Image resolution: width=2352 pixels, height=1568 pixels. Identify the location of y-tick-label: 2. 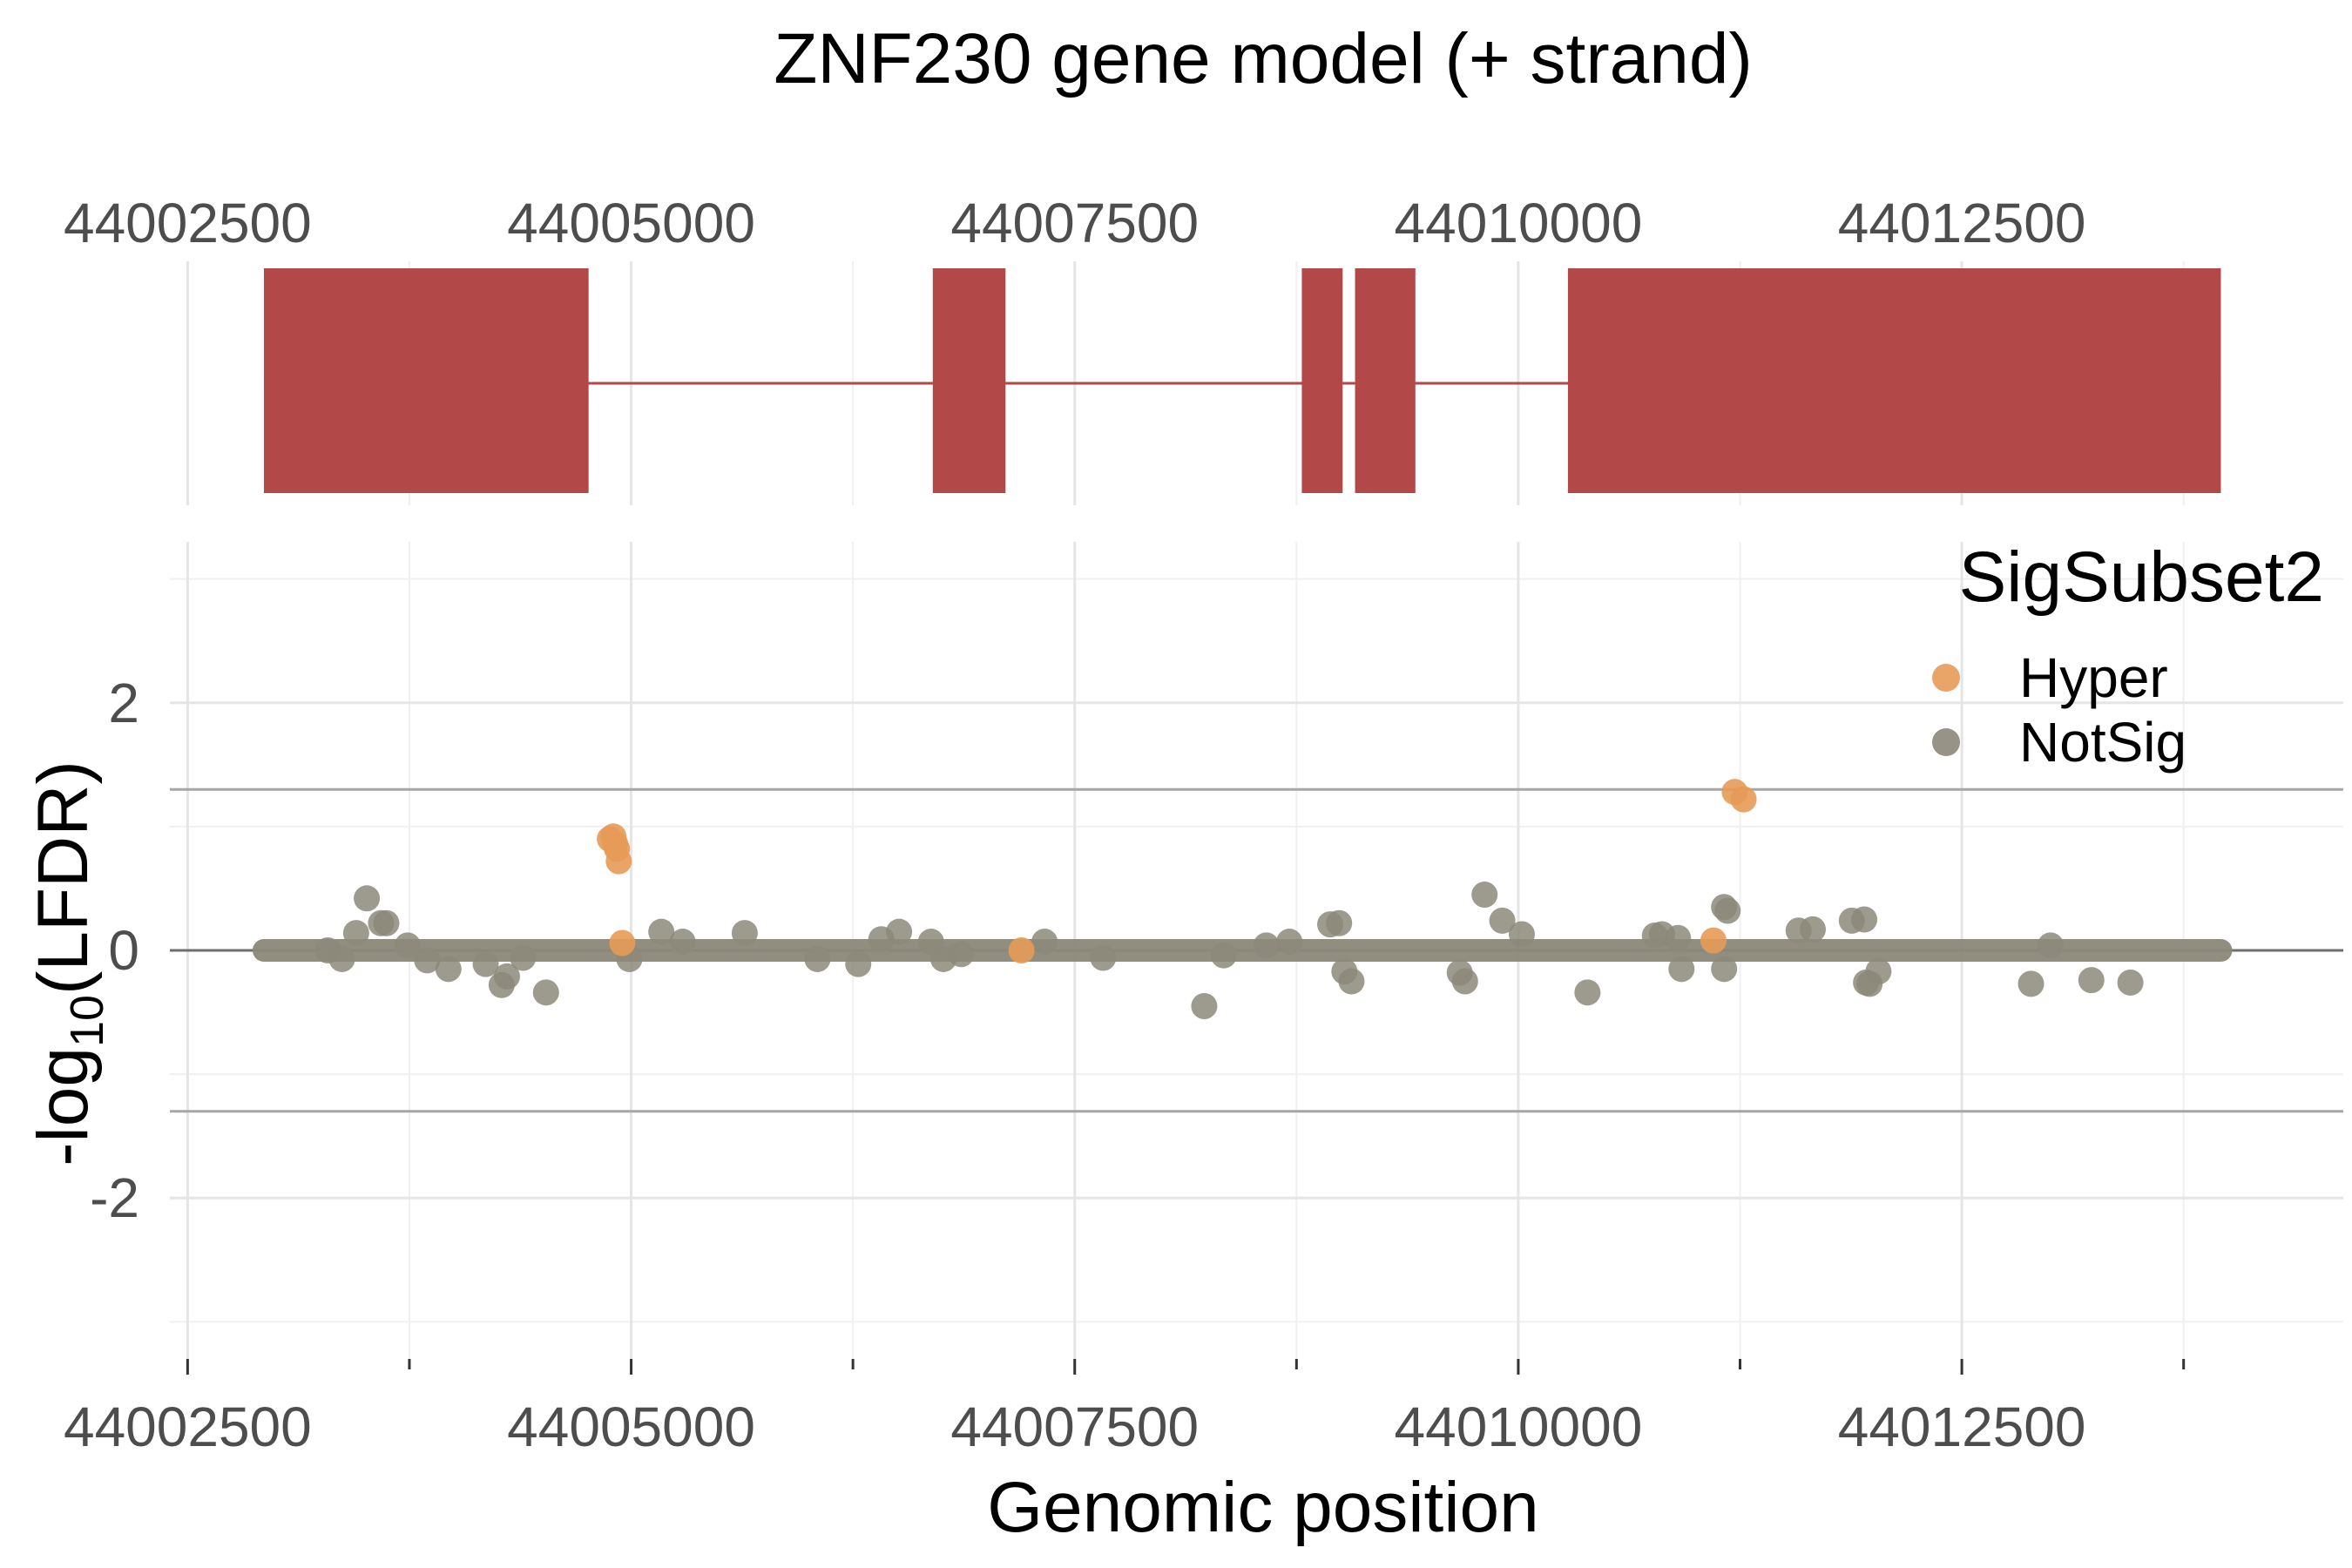
(124, 703).